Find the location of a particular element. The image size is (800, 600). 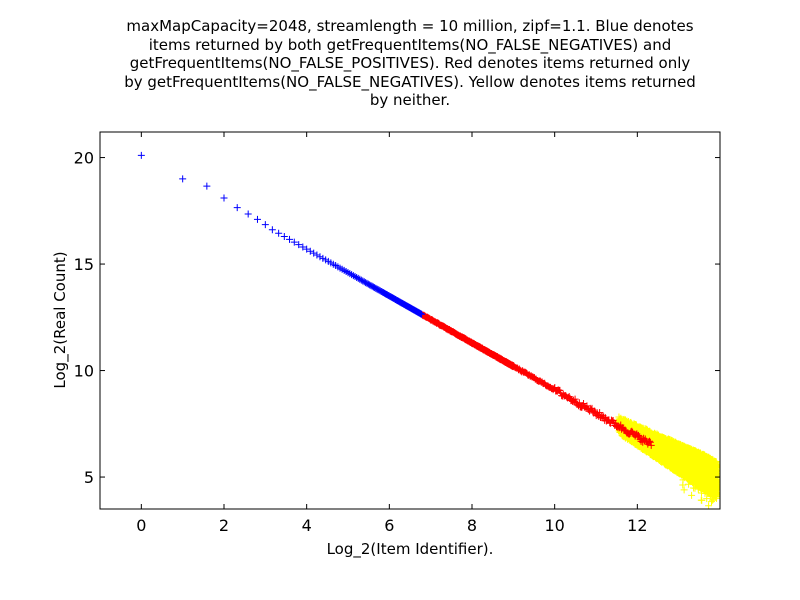

y-axis-label: Log_2(Real Count) is located at coordinates (60, 319).